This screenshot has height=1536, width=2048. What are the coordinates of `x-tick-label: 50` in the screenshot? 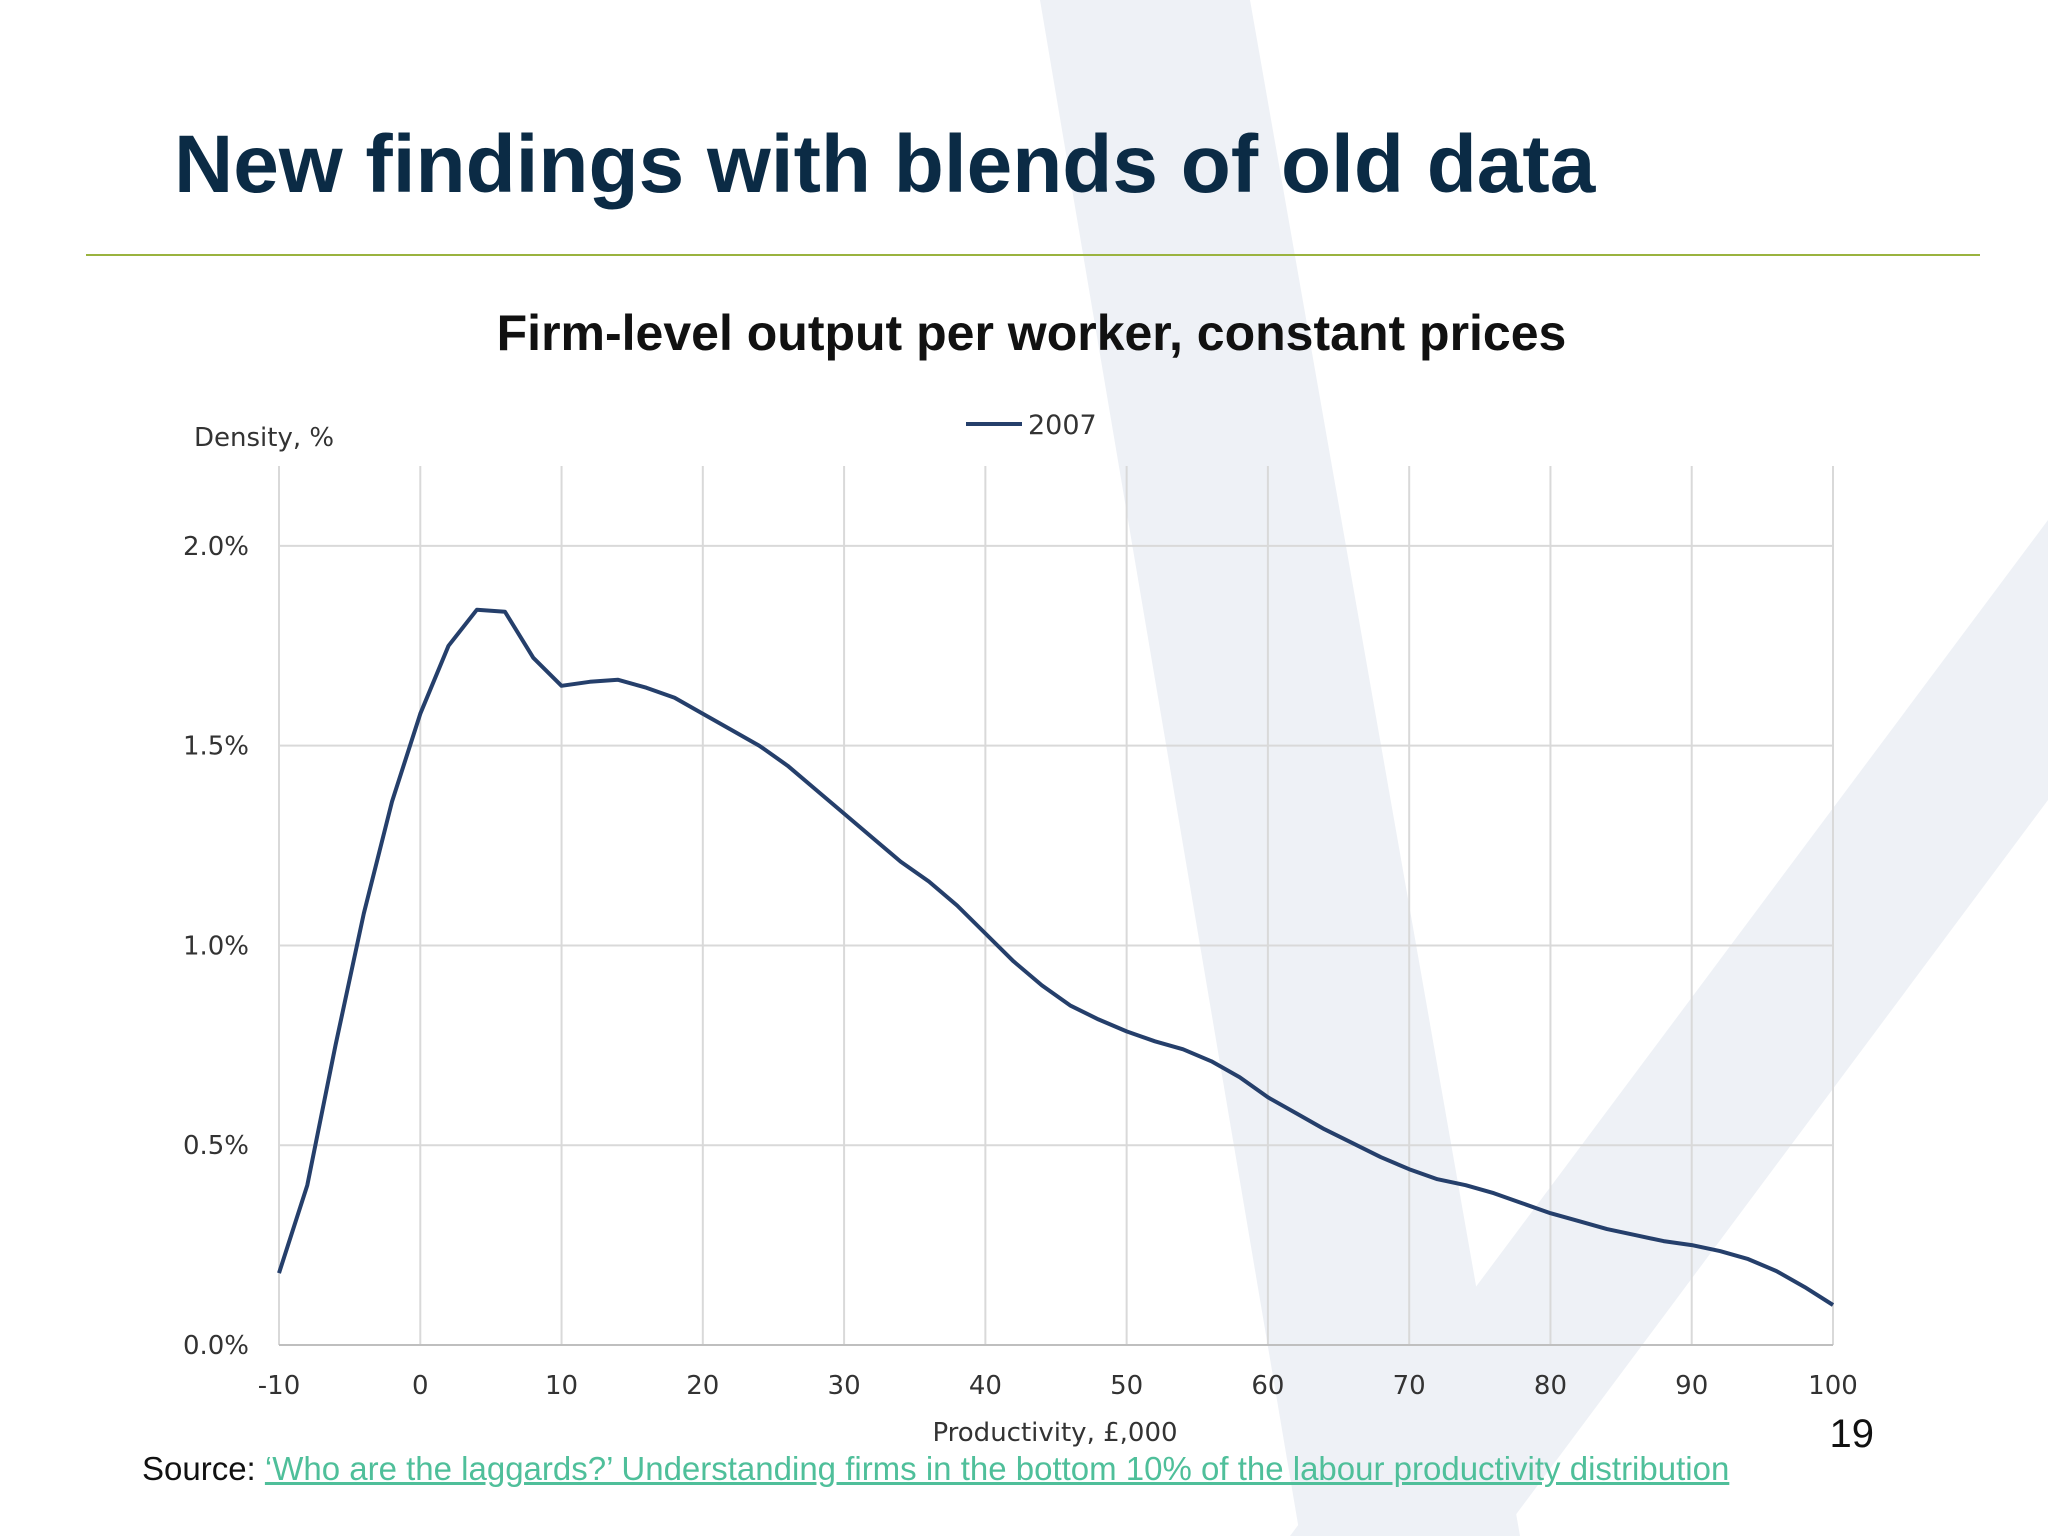 It's located at (1126, 1386).